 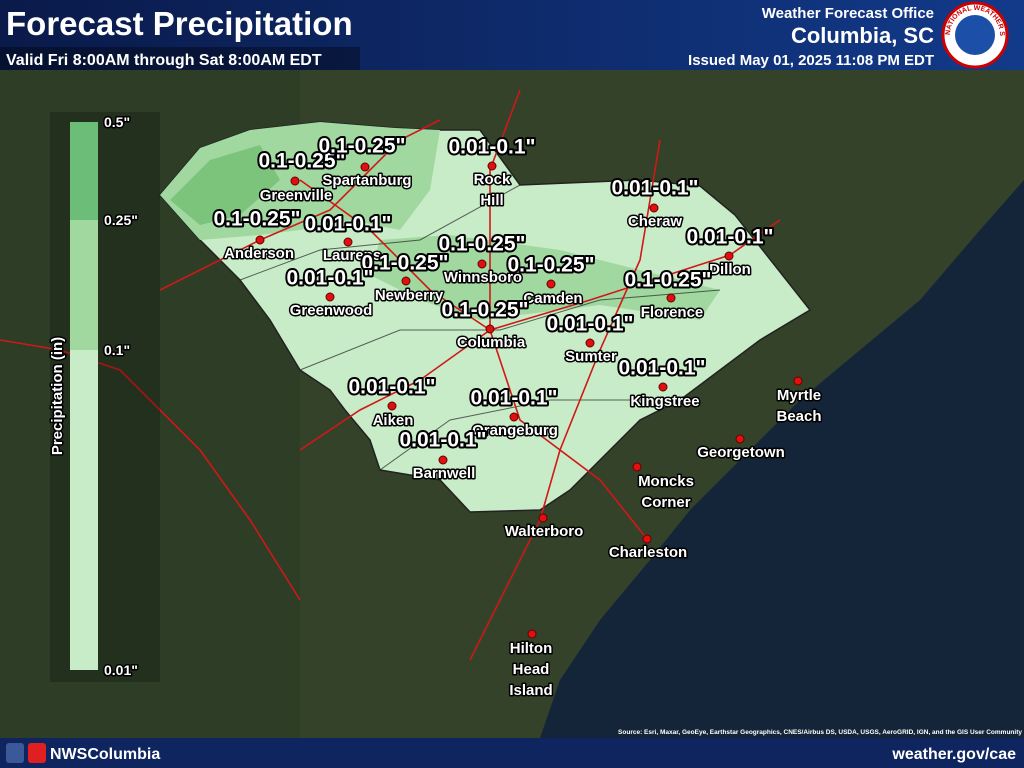 I want to click on city-label: Georgetown, so click(x=741, y=452).